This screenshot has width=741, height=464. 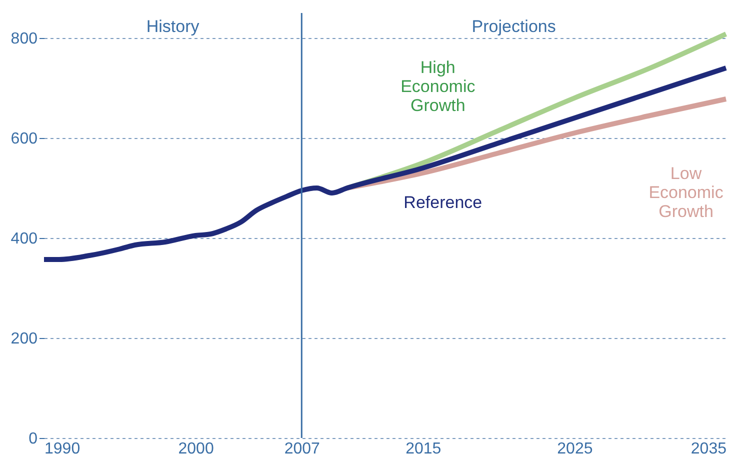 I want to click on series-label: High Economic Growth, so click(x=438, y=86).